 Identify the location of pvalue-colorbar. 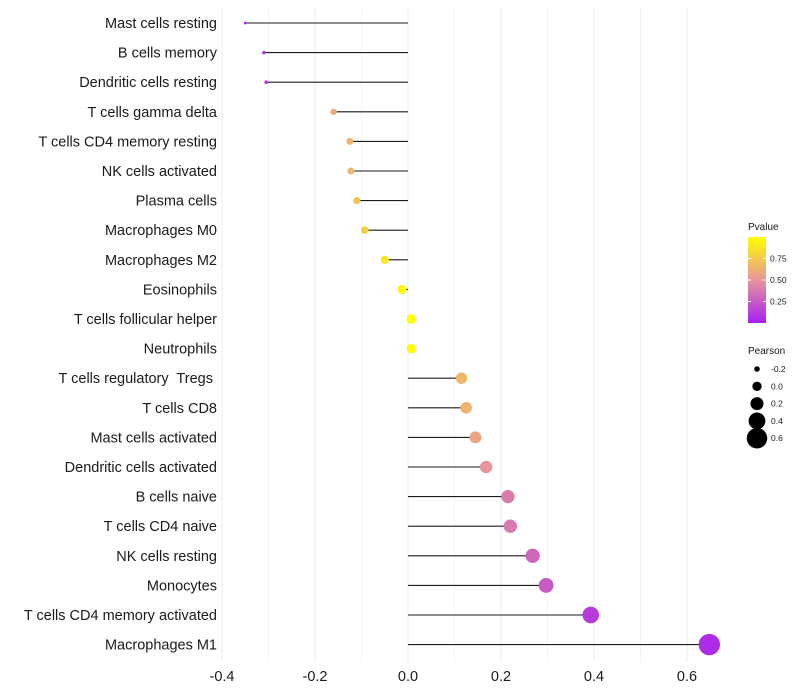
(757, 280).